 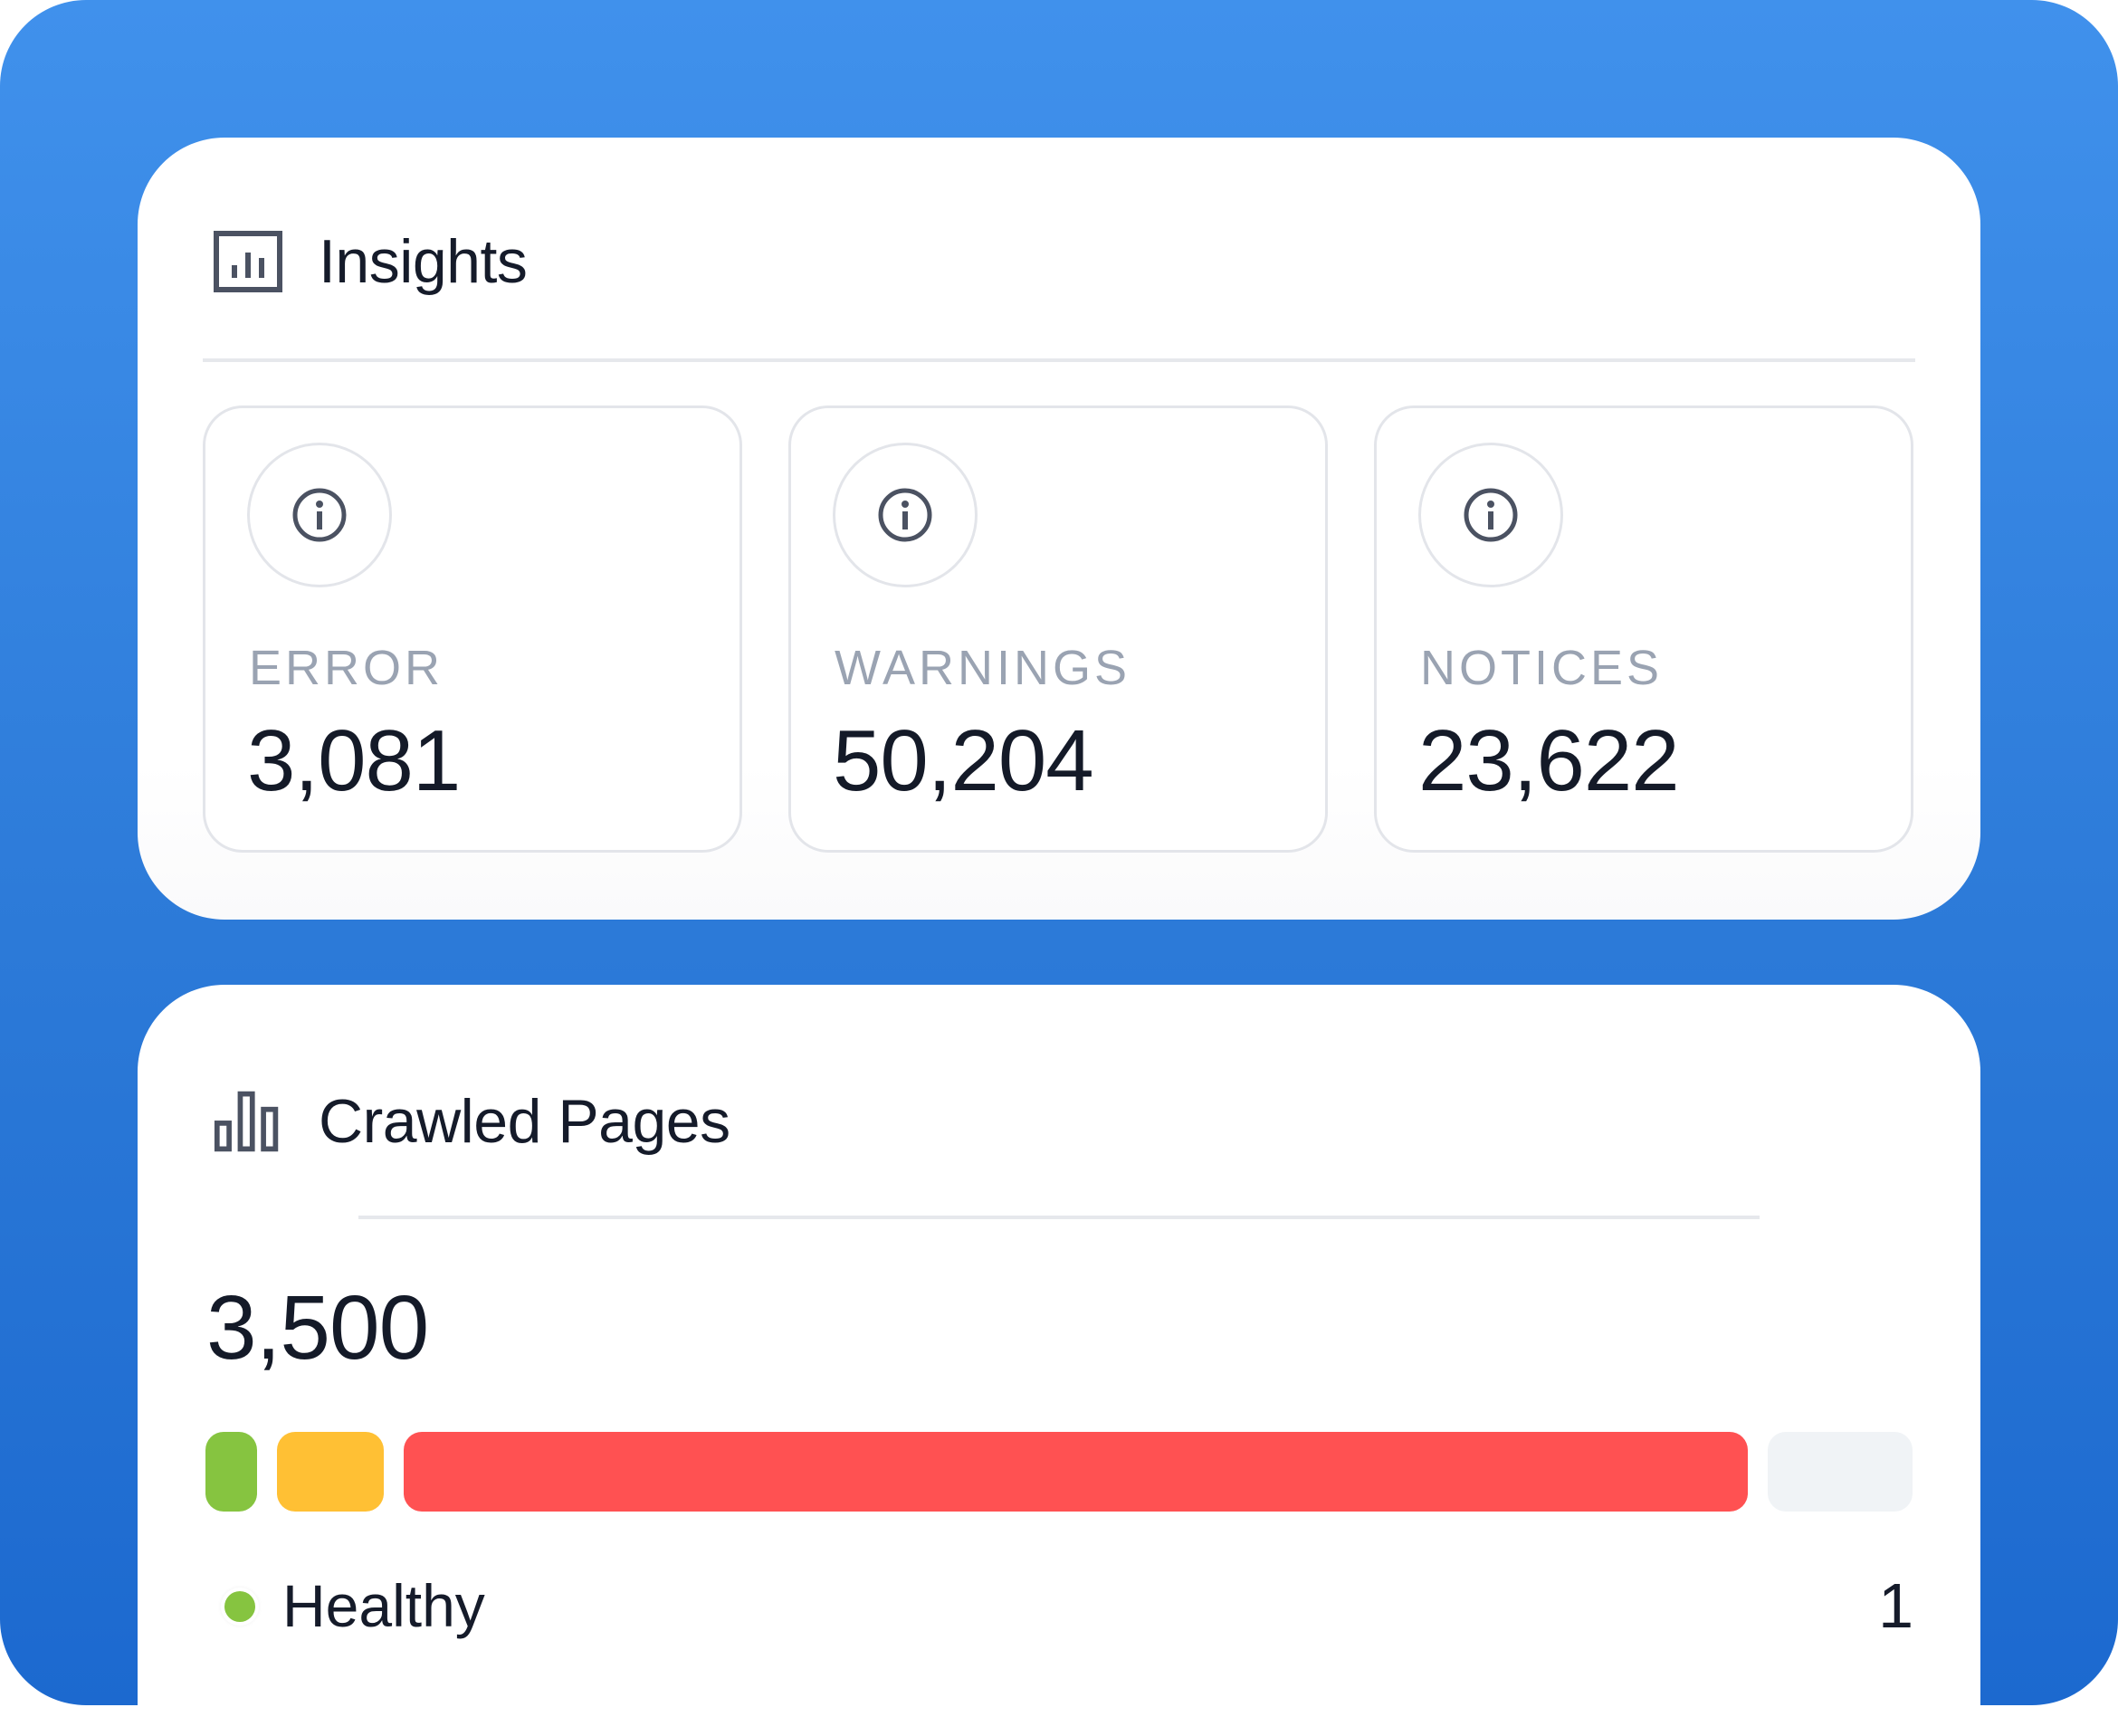 What do you see at coordinates (1542, 668) in the screenshot?
I see `notices-label: NOTICES` at bounding box center [1542, 668].